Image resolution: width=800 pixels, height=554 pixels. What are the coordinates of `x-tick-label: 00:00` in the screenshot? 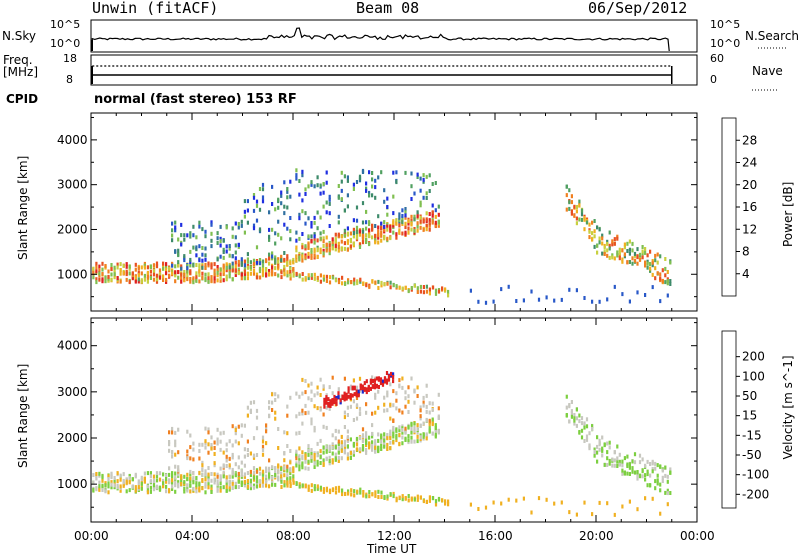 It's located at (697, 536).